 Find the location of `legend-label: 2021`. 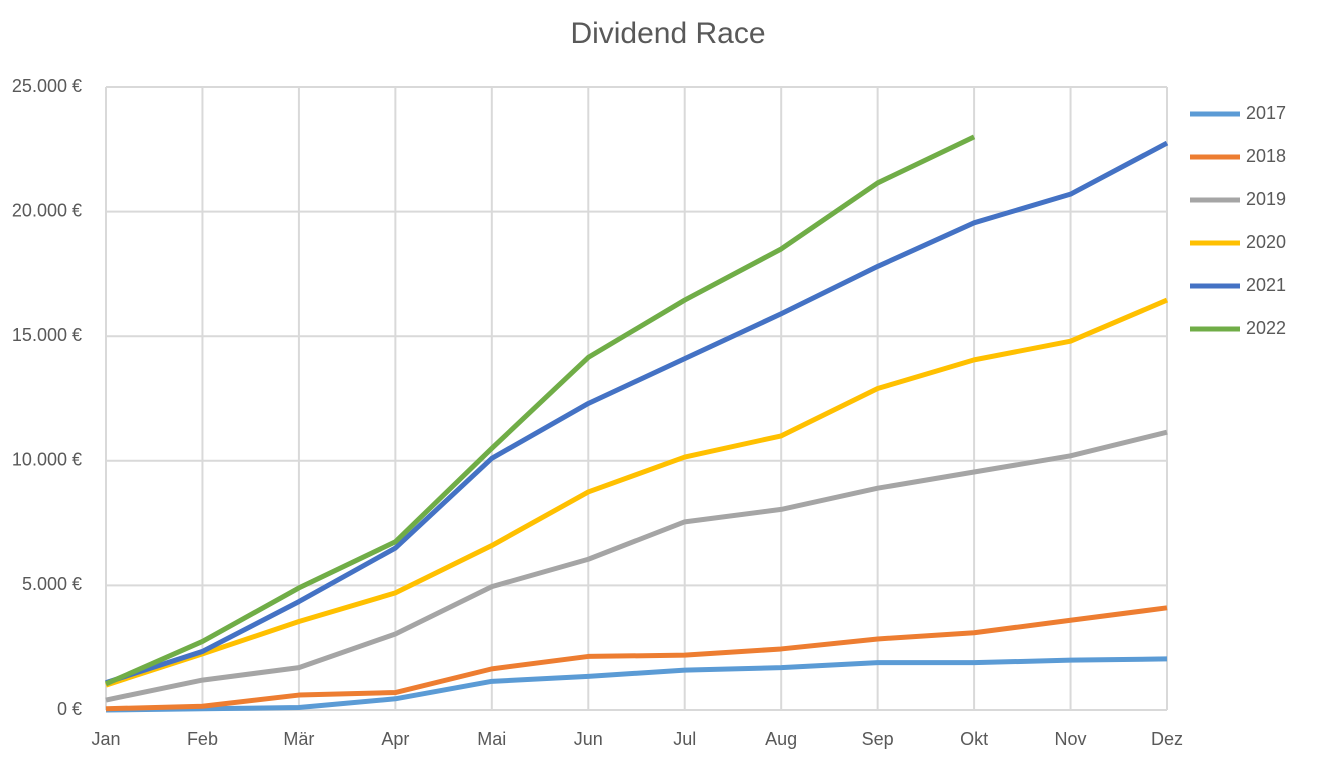

legend-label: 2021 is located at coordinates (1266, 285).